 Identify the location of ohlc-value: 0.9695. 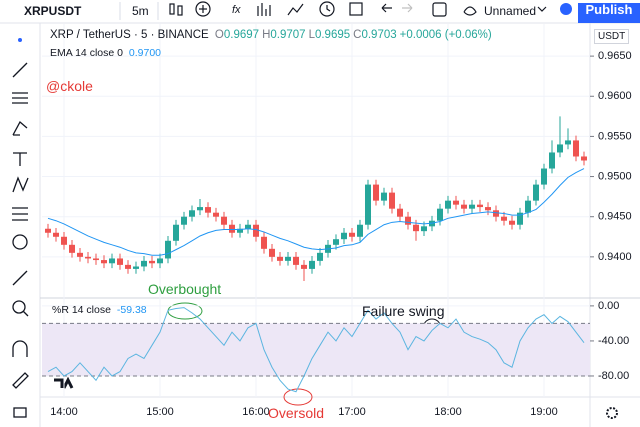
(332, 35).